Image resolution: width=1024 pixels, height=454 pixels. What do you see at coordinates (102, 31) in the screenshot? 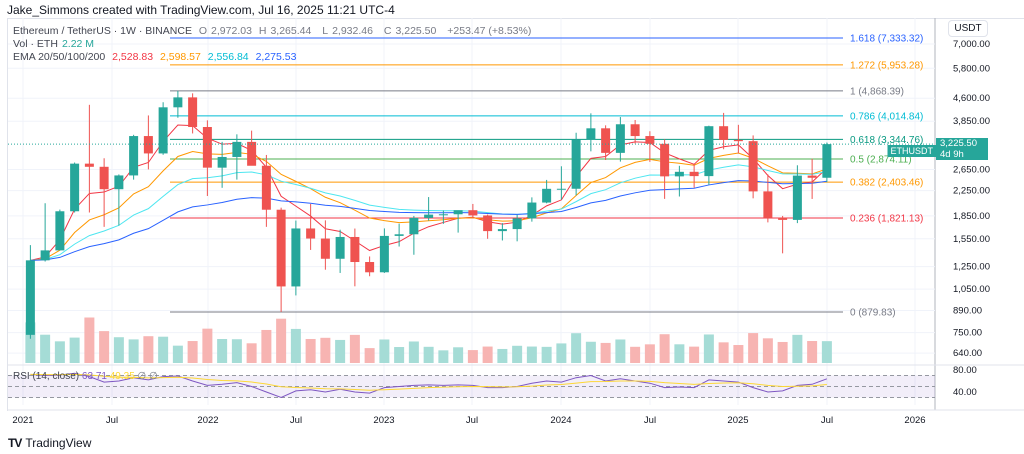
I see `symbol-name: Ethereum / TetherUS · 1W · BINANCE` at bounding box center [102, 31].